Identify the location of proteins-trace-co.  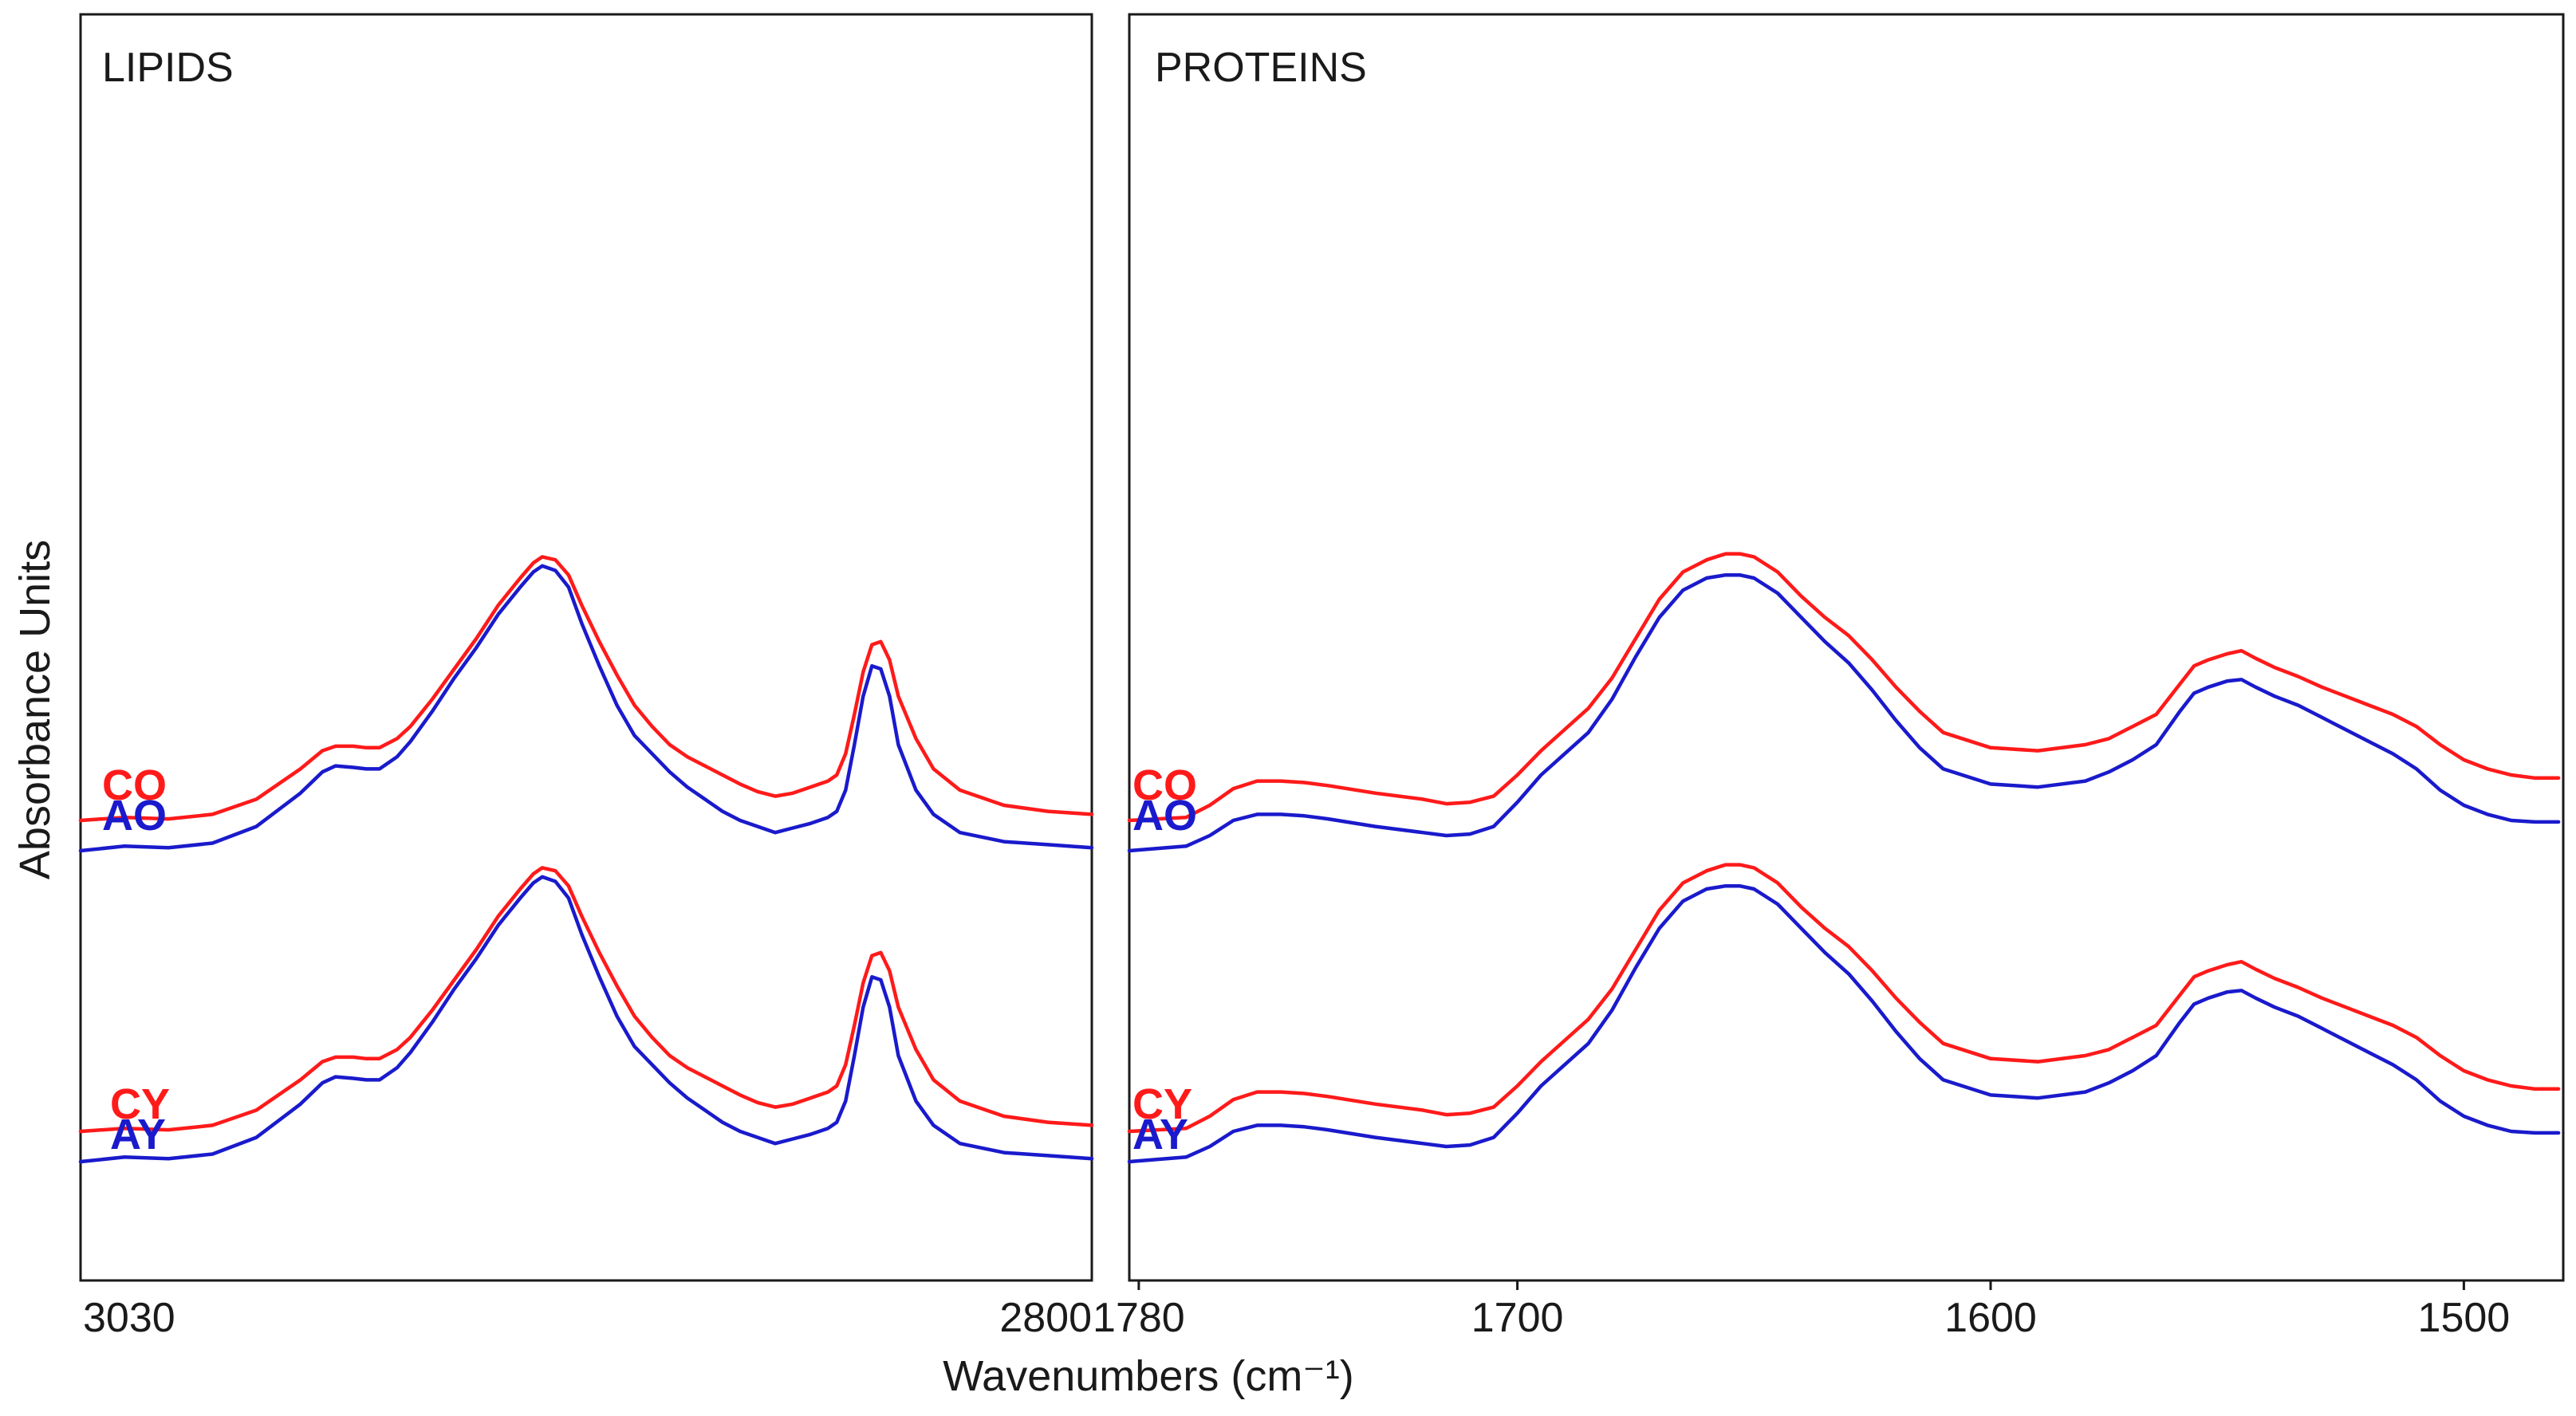
(1844, 687).